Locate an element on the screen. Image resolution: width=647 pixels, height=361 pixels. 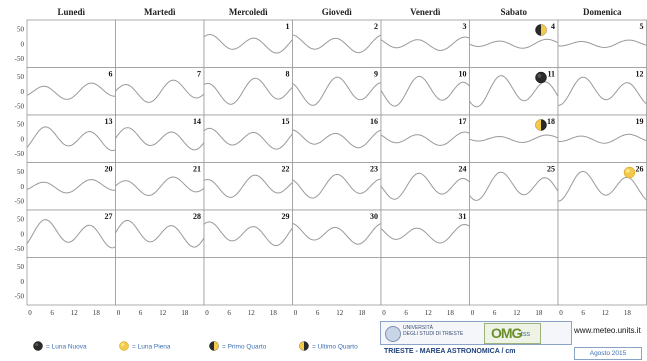
last-quarter-icon is located at coordinates (304, 346).